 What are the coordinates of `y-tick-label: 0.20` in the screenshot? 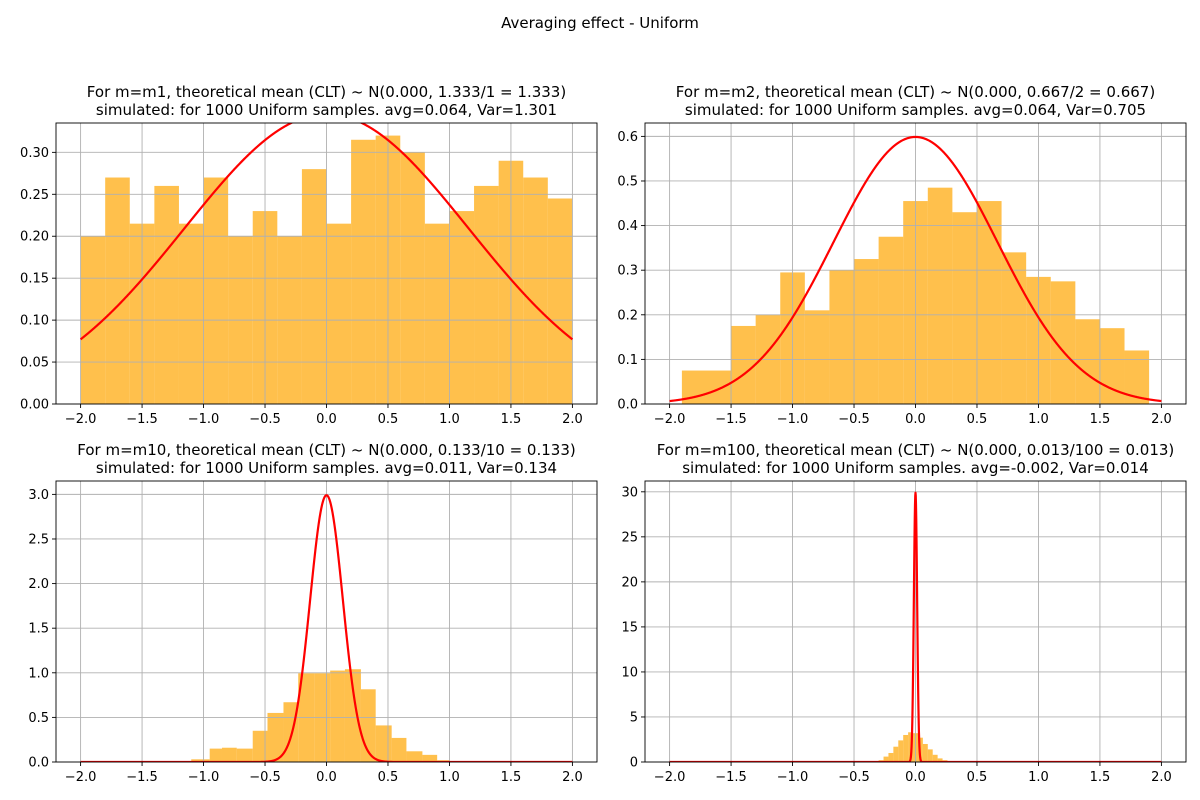 It's located at (34, 237).